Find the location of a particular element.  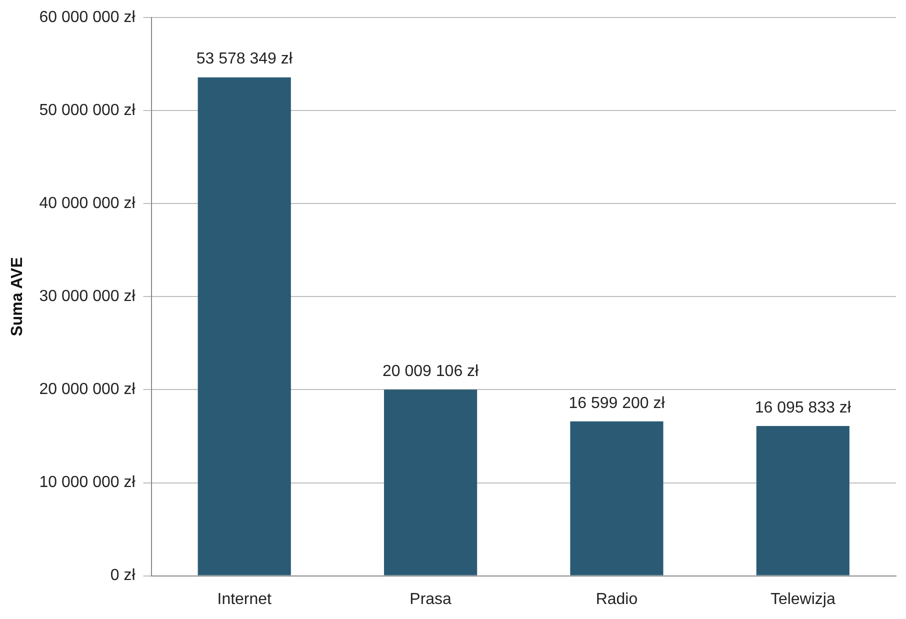

y-tick-label: 50 000 000 zł is located at coordinates (87, 111).